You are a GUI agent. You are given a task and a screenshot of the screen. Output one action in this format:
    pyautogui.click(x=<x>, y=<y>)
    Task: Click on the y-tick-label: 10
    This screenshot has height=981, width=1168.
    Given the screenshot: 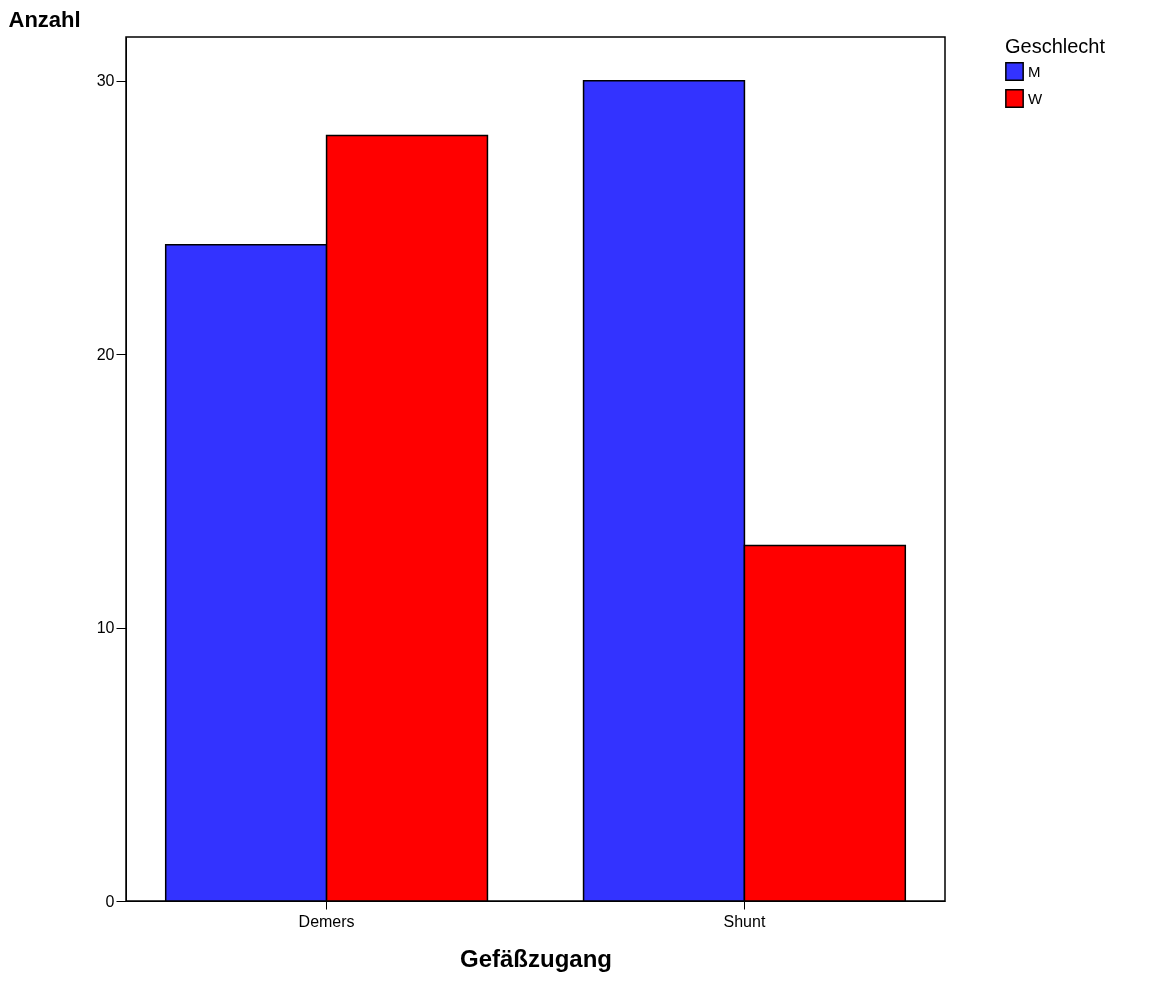 What is the action you would take?
    pyautogui.click(x=105, y=628)
    